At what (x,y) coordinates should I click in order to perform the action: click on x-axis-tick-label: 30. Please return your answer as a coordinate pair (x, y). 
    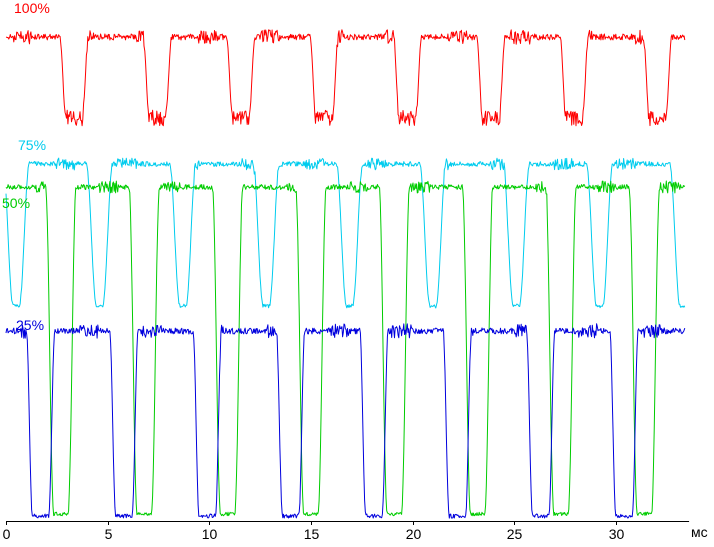
    Looking at the image, I should click on (617, 534).